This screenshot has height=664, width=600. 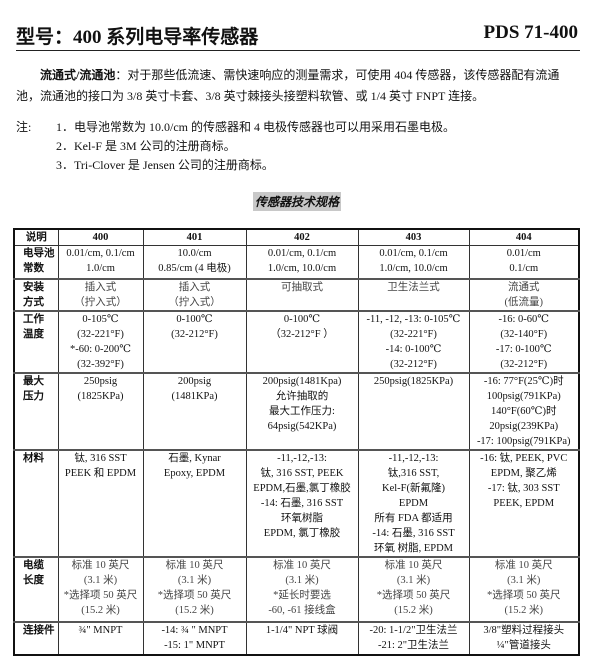 What do you see at coordinates (524, 287) in the screenshot?
I see `cell-line: 流通式` at bounding box center [524, 287].